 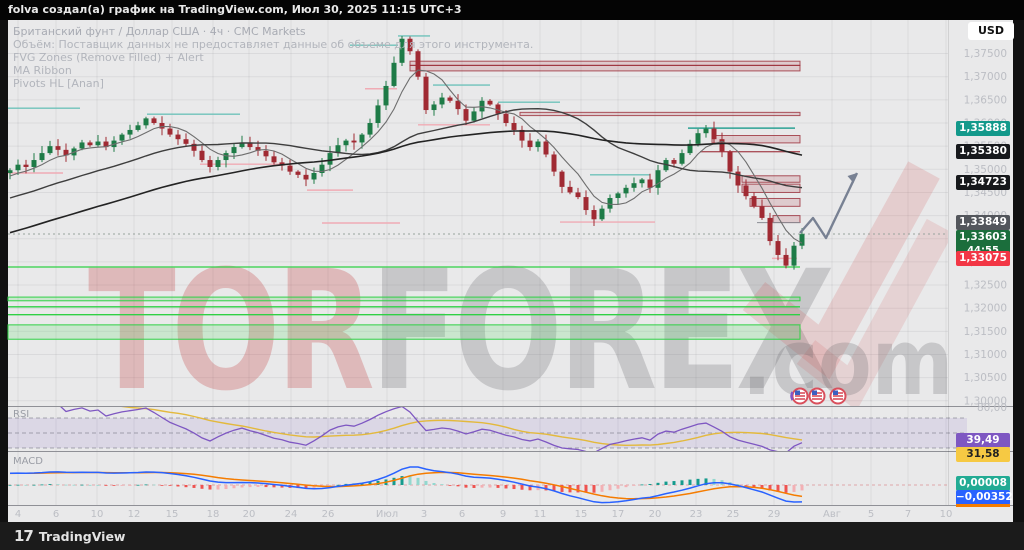 What do you see at coordinates (42, 70) in the screenshot?
I see `indicator-legend-ma-ribbon: MA Ribbon` at bounding box center [42, 70].